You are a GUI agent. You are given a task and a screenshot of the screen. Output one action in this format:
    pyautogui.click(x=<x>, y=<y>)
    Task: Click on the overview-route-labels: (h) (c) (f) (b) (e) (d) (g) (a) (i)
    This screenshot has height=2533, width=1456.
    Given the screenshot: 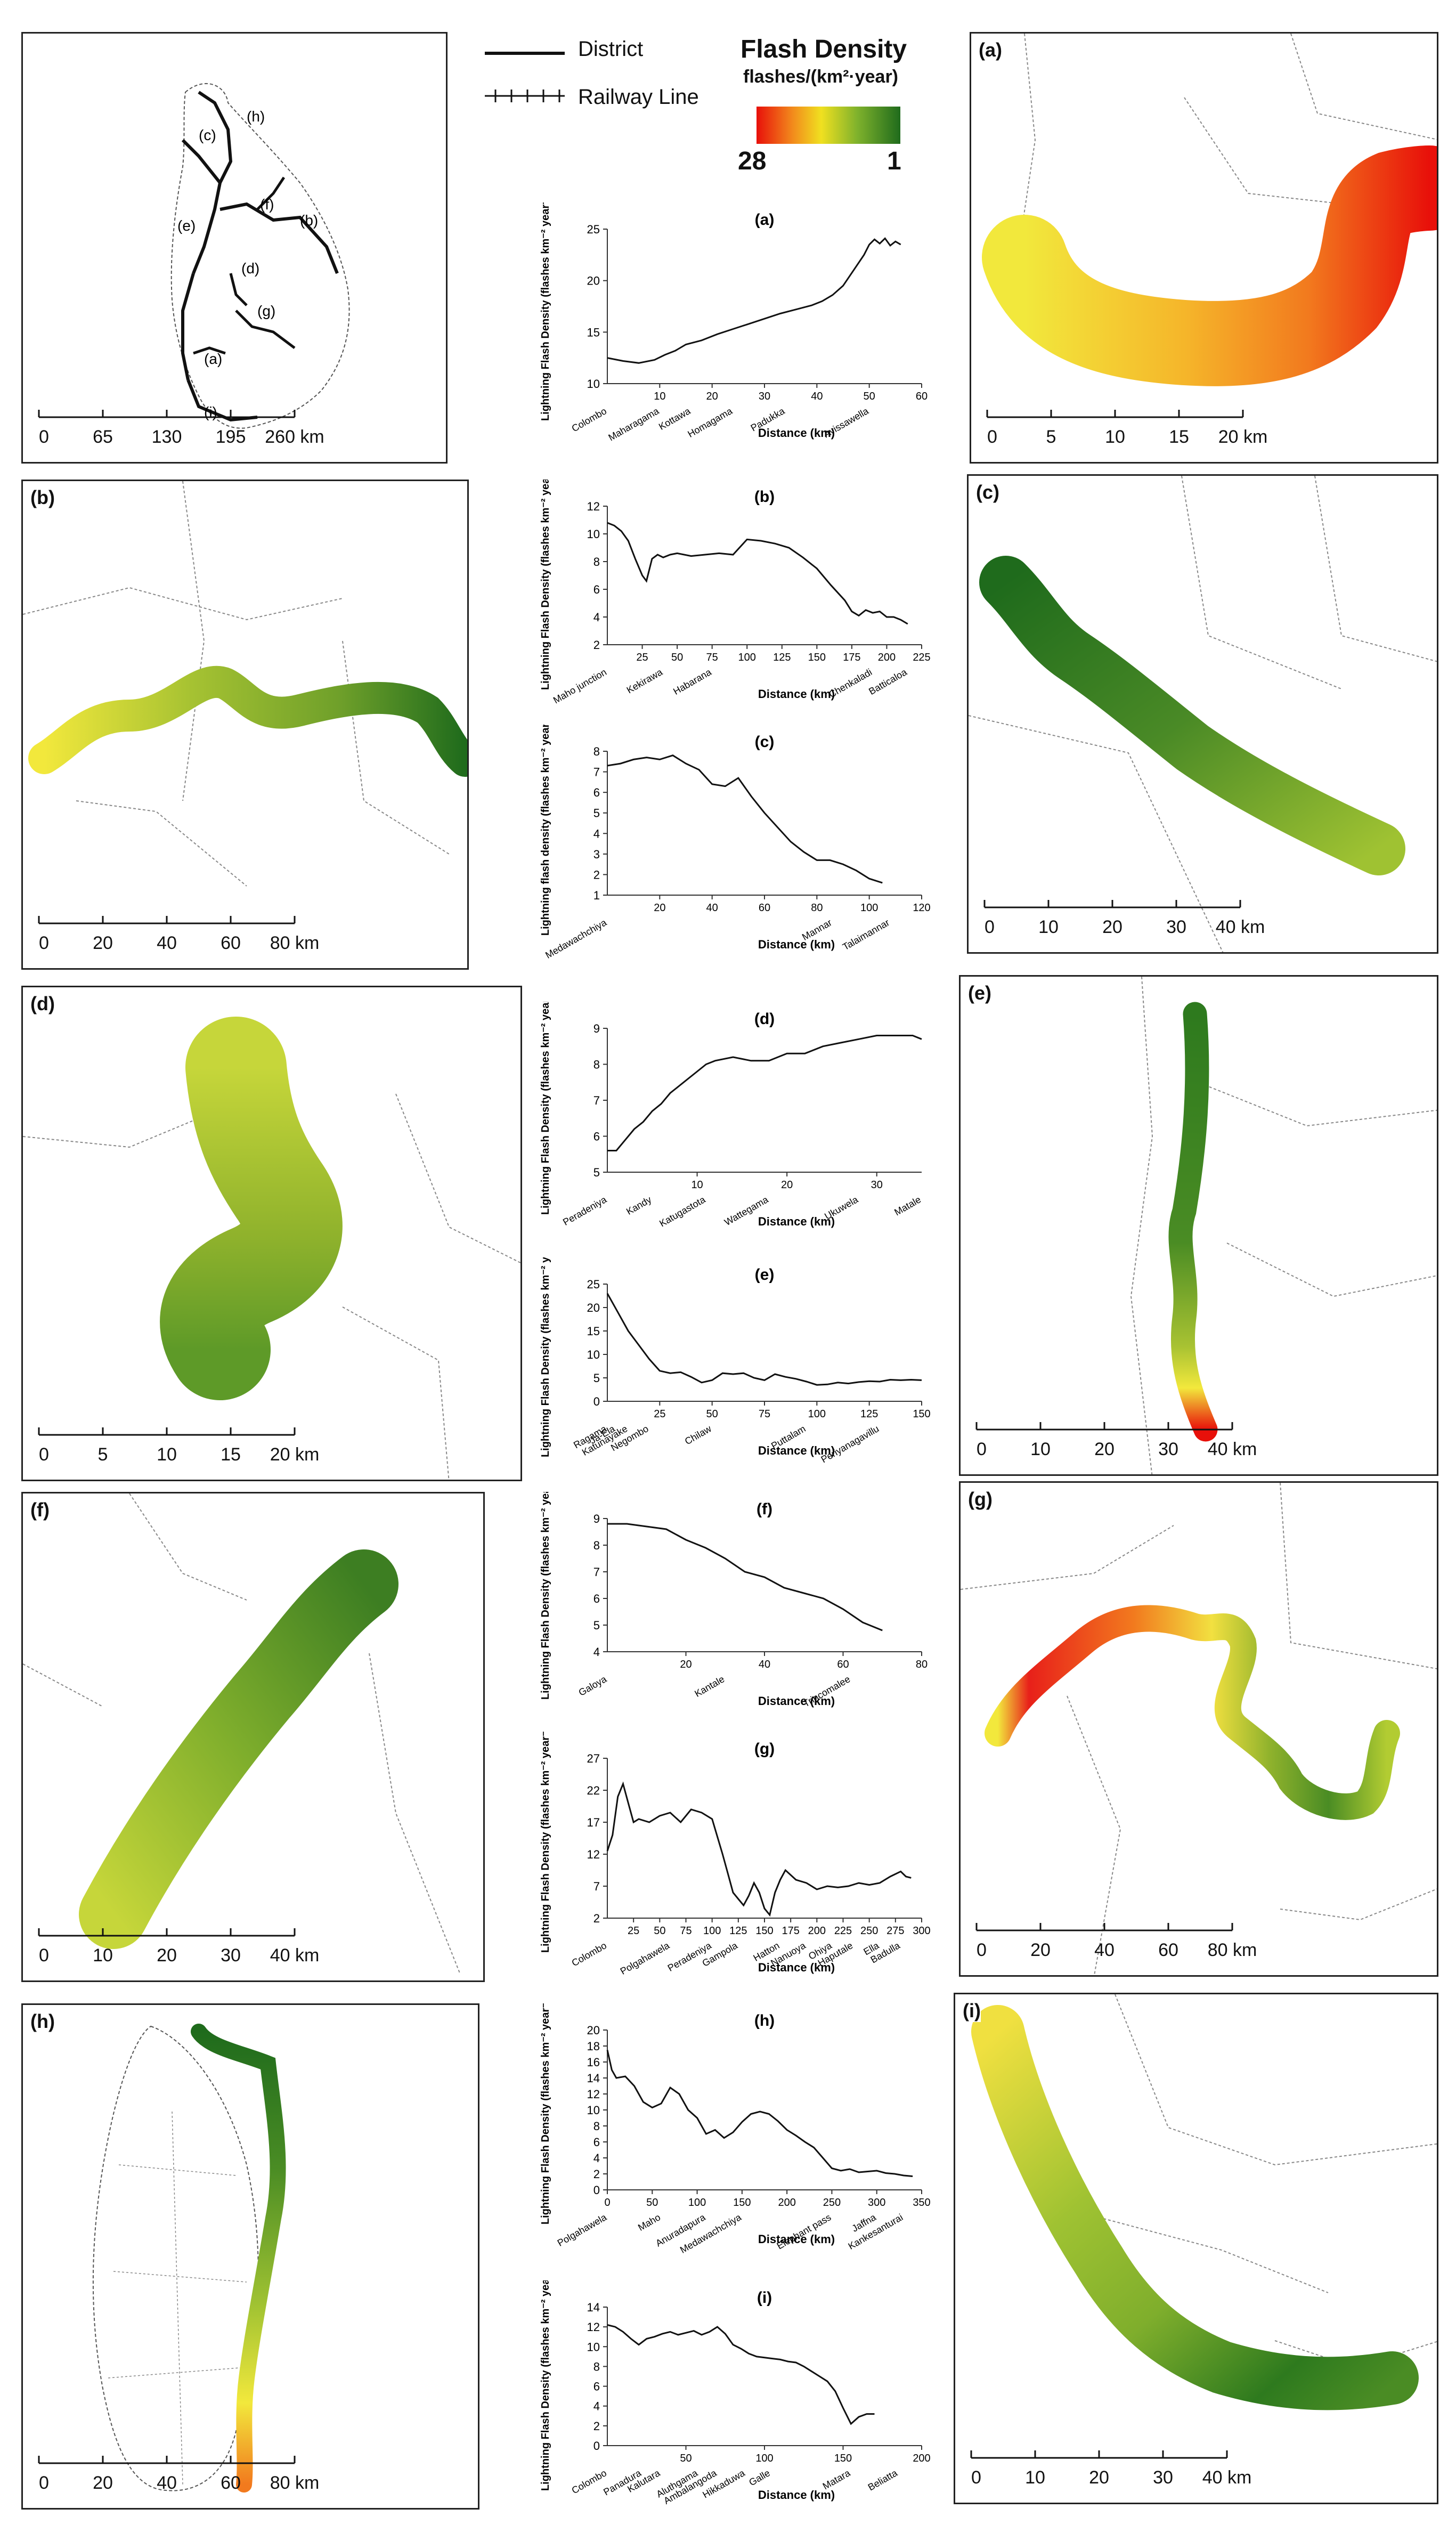 What is the action you would take?
    pyautogui.click(x=247, y=264)
    